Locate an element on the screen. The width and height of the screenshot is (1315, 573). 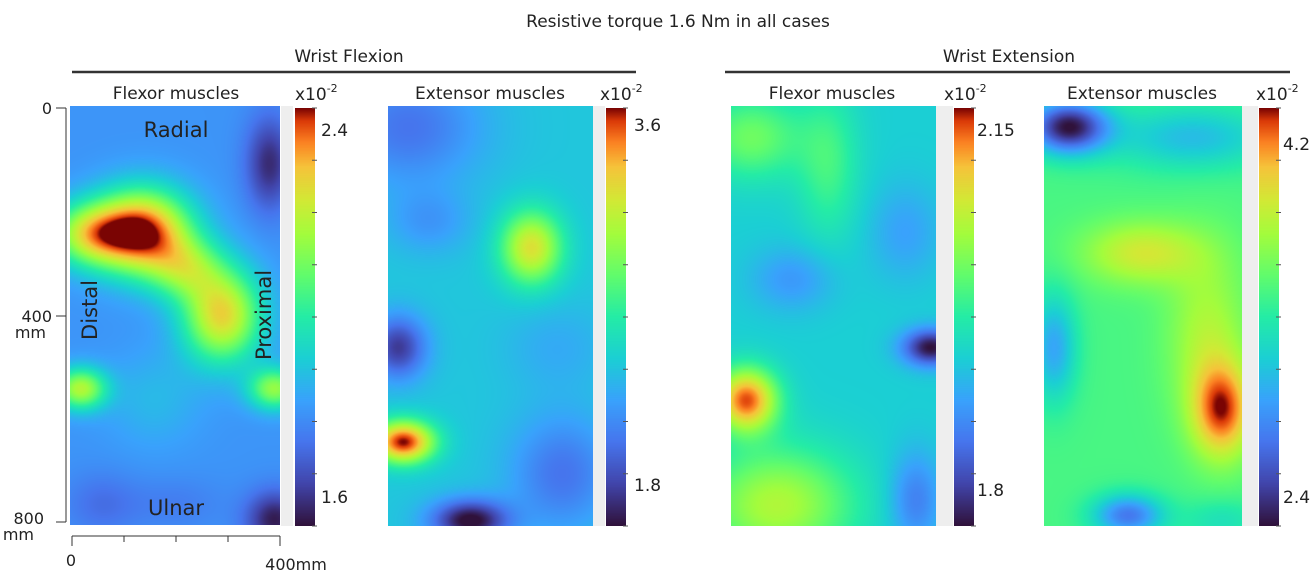
y-tick-label-400: 400 is located at coordinates (36, 316).